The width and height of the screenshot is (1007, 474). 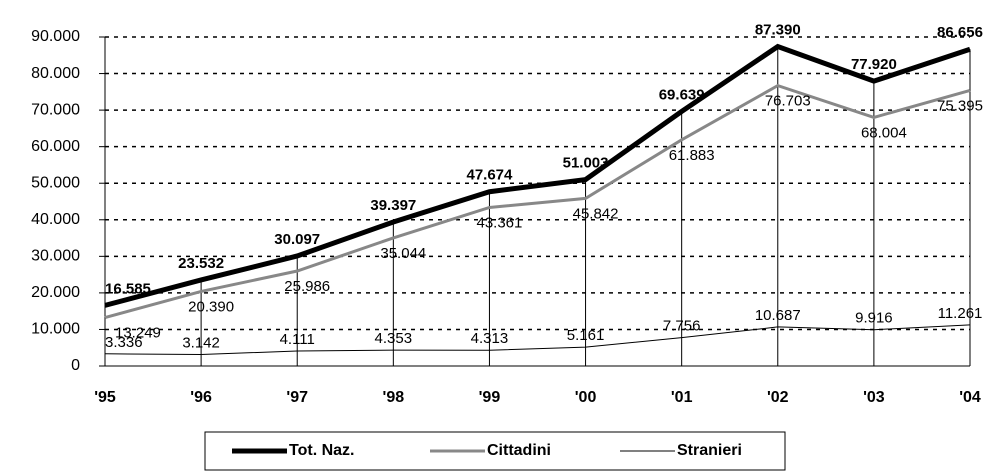 I want to click on data-label: 43.361, so click(x=499, y=222).